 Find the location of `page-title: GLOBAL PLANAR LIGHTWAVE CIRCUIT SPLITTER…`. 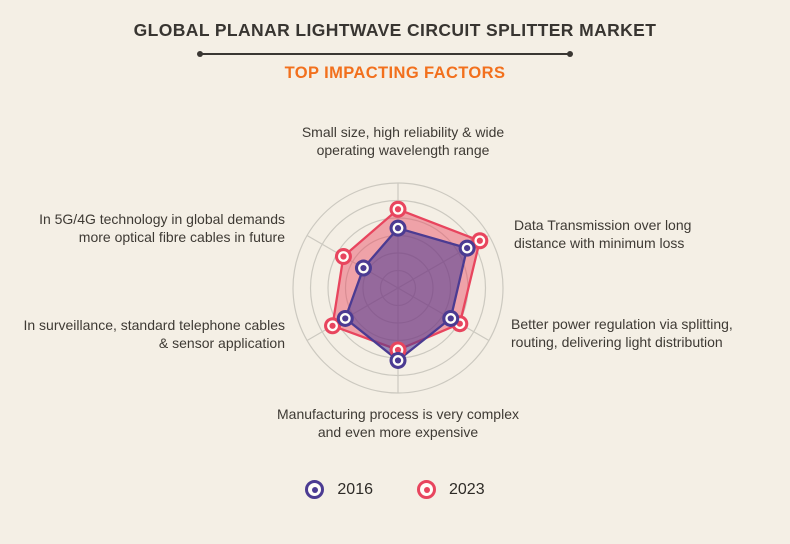

page-title: GLOBAL PLANAR LIGHTWAVE CIRCUIT SPLITTER… is located at coordinates (395, 30).